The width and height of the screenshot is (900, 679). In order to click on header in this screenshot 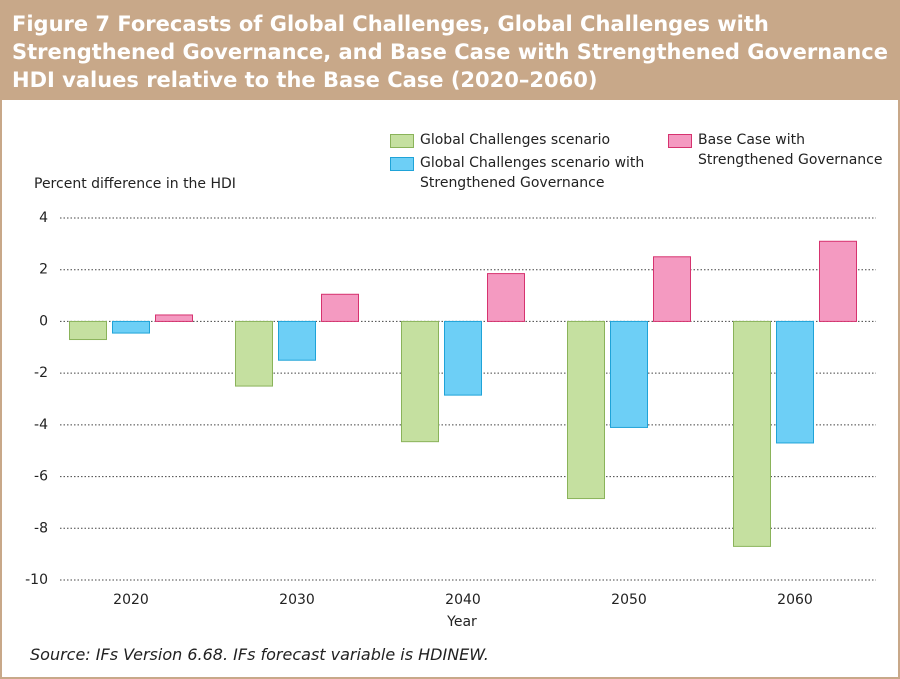, I will do `click(450, 50)`.